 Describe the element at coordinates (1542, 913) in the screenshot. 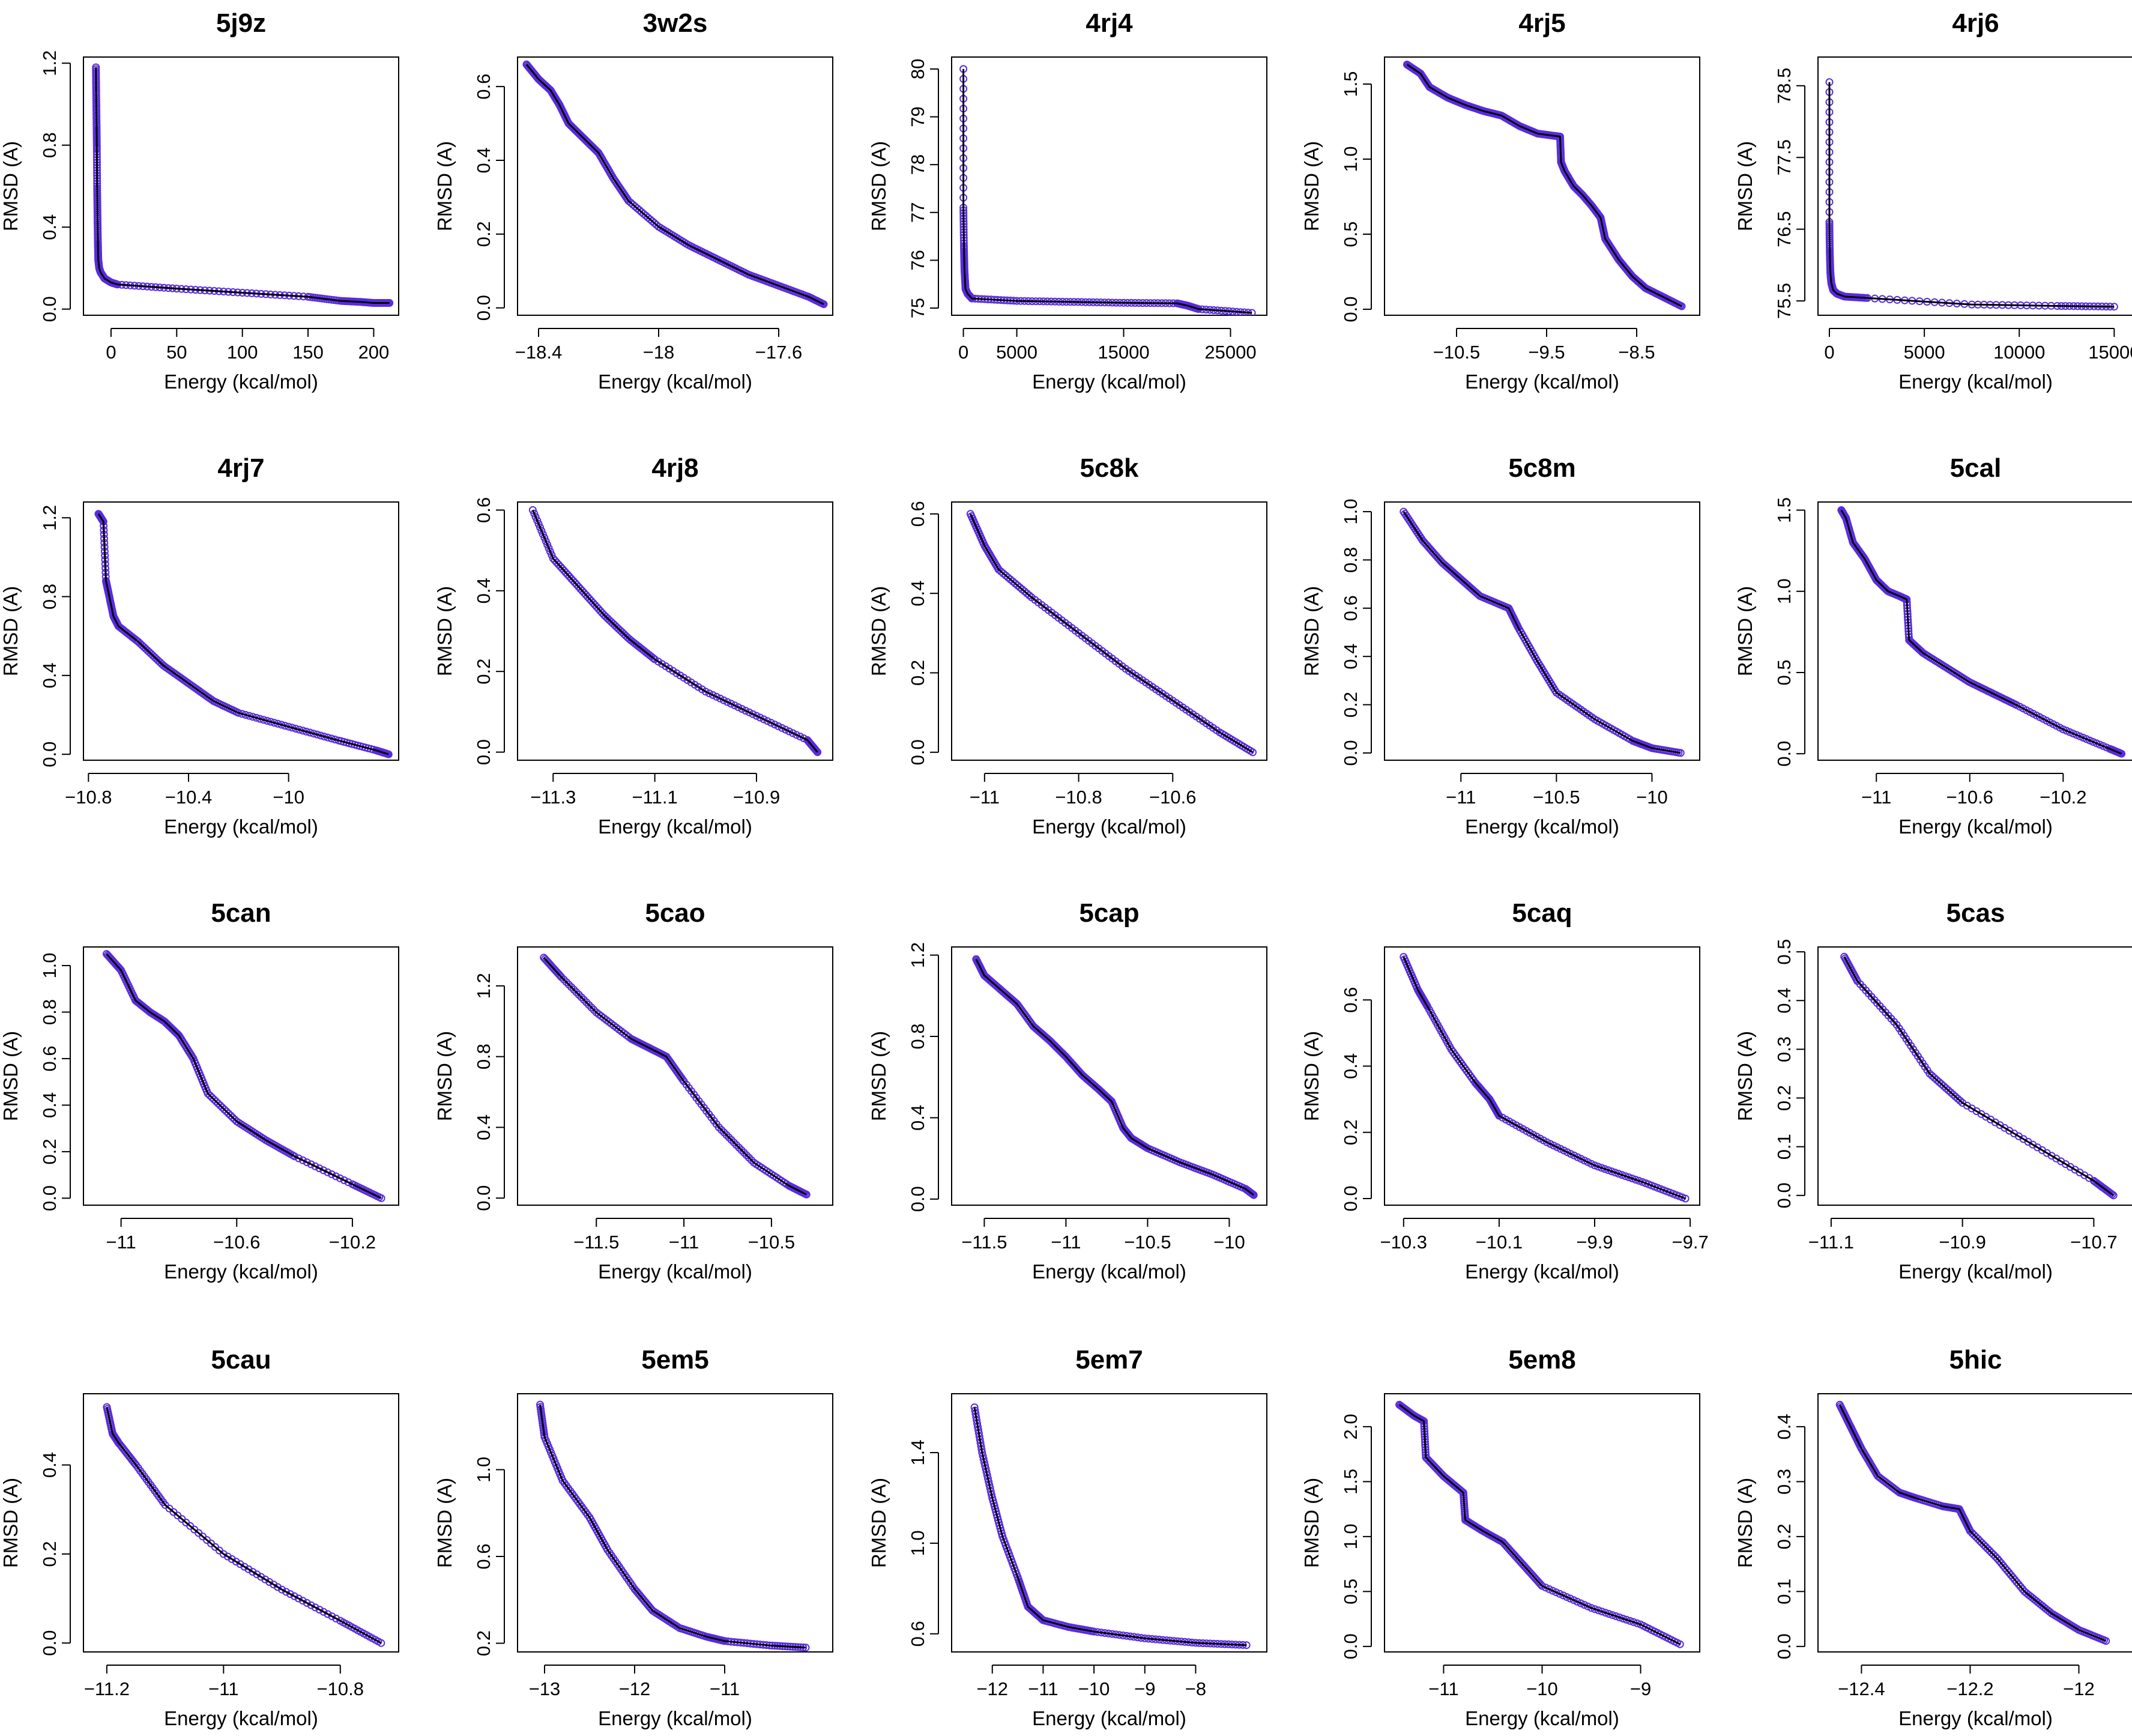

I see `panel-title: 5caq` at that location.